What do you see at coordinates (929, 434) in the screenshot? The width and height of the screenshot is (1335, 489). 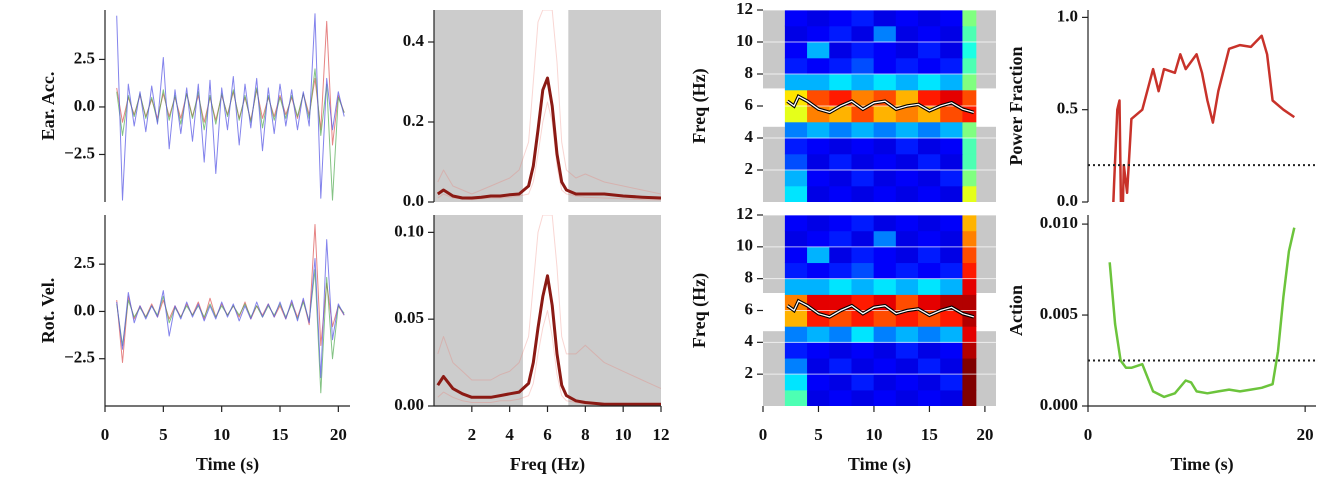 I see `x-tick-label: 15` at bounding box center [929, 434].